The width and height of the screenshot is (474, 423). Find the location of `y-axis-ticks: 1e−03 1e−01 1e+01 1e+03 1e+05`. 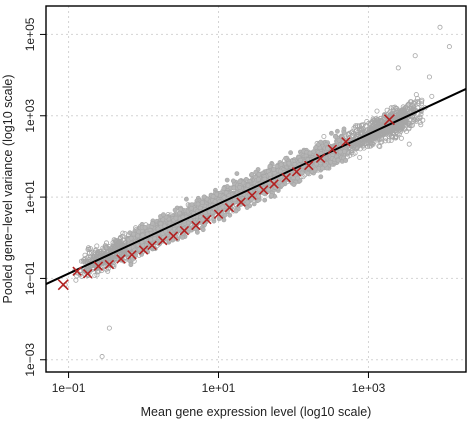

y-axis-ticks: 1e−03 1e−01 1e+01 1e+03 1e+05 is located at coordinates (34, 197).